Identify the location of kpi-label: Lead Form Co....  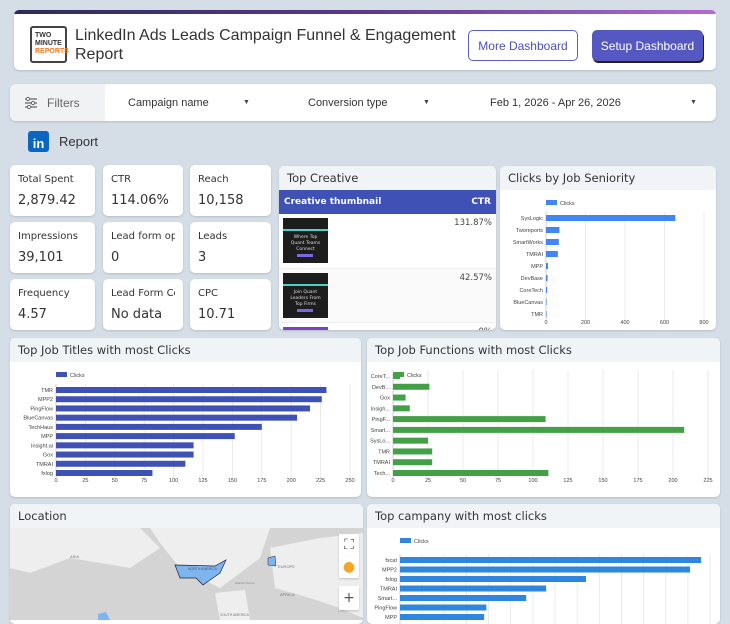
(143, 293).